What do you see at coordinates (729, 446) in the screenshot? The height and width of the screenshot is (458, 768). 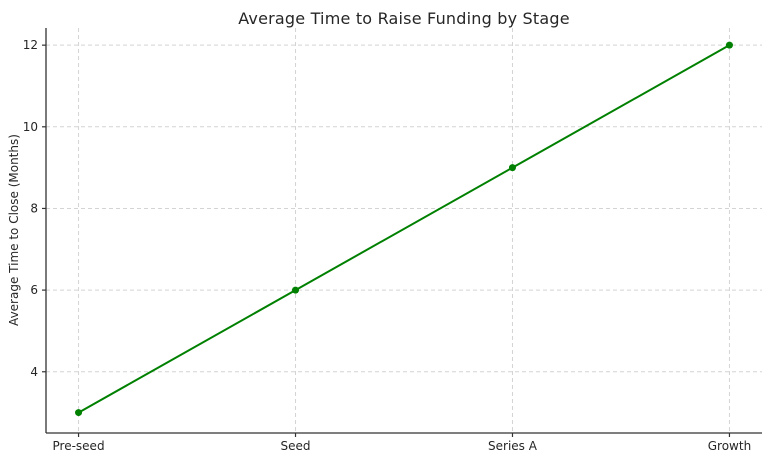 I see `x-tick-label: Growth` at bounding box center [729, 446].